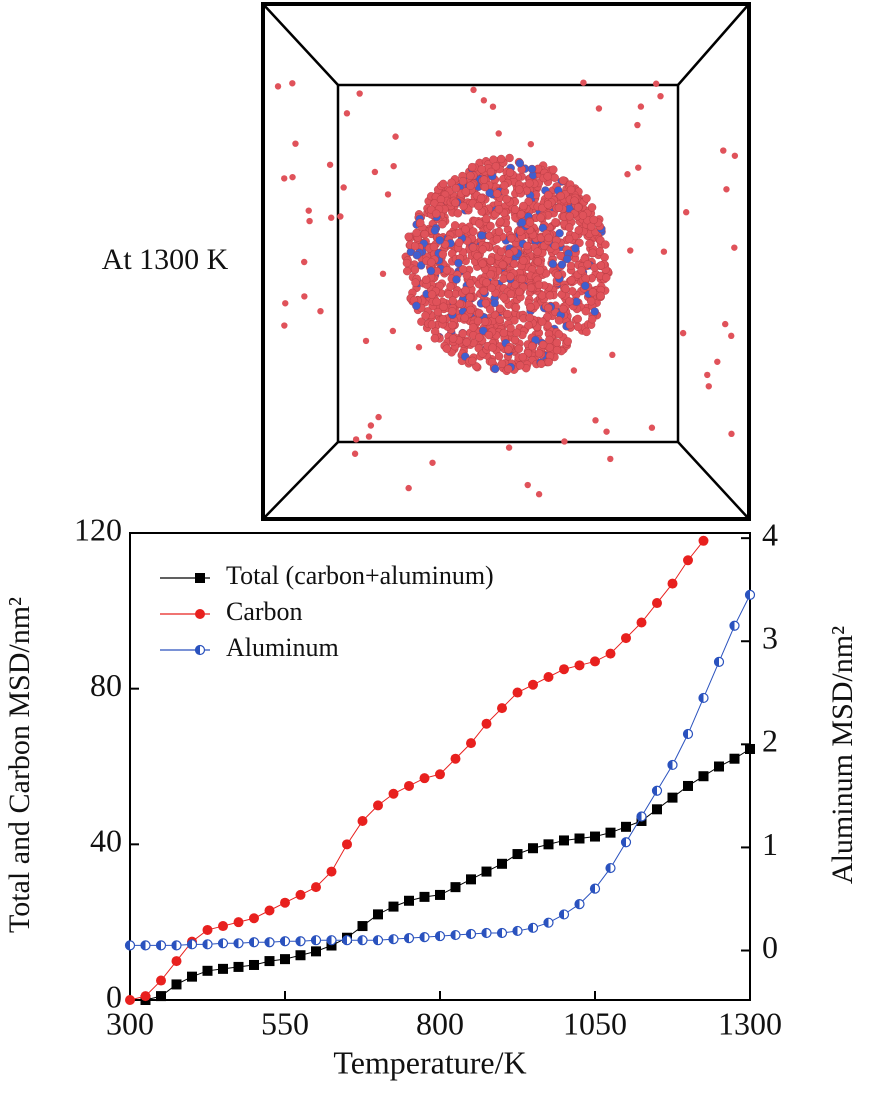  I want to click on y-tick-label: 120, so click(98, 529).